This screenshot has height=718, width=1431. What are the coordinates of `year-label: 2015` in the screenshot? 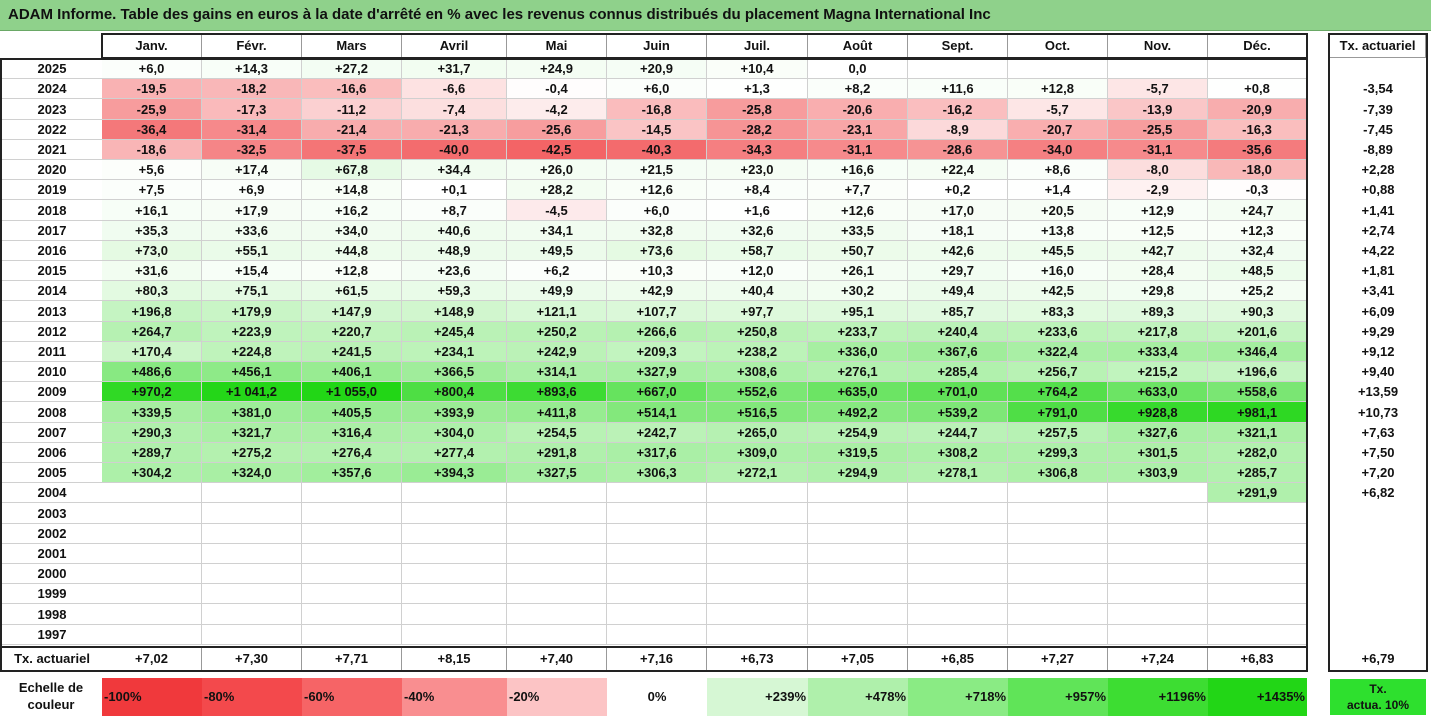 It's located at (52, 271).